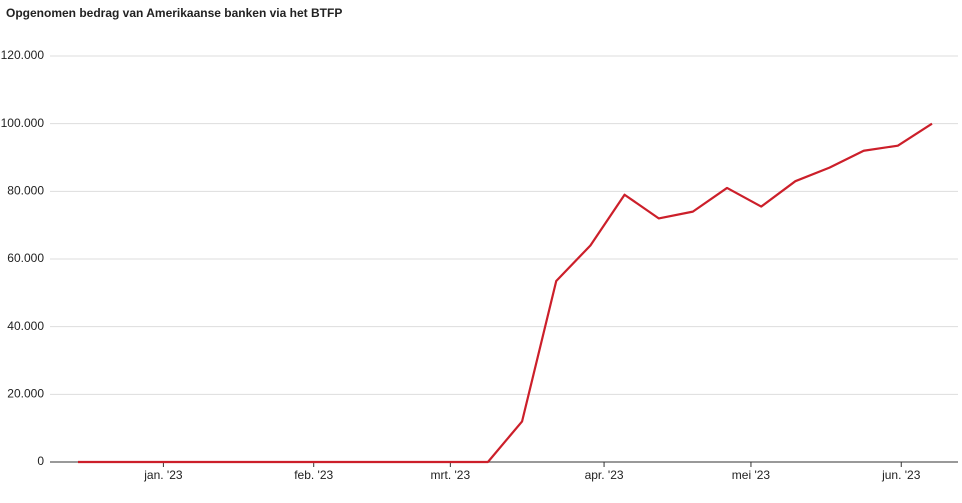  What do you see at coordinates (25, 326) in the screenshot?
I see `y-tick-label: 40.000` at bounding box center [25, 326].